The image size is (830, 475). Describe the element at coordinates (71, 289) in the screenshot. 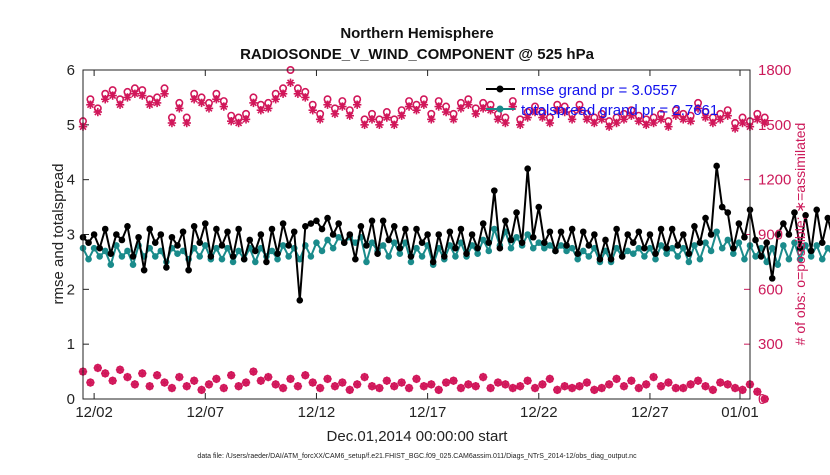

I see `y-left-tick-label: 2` at that location.